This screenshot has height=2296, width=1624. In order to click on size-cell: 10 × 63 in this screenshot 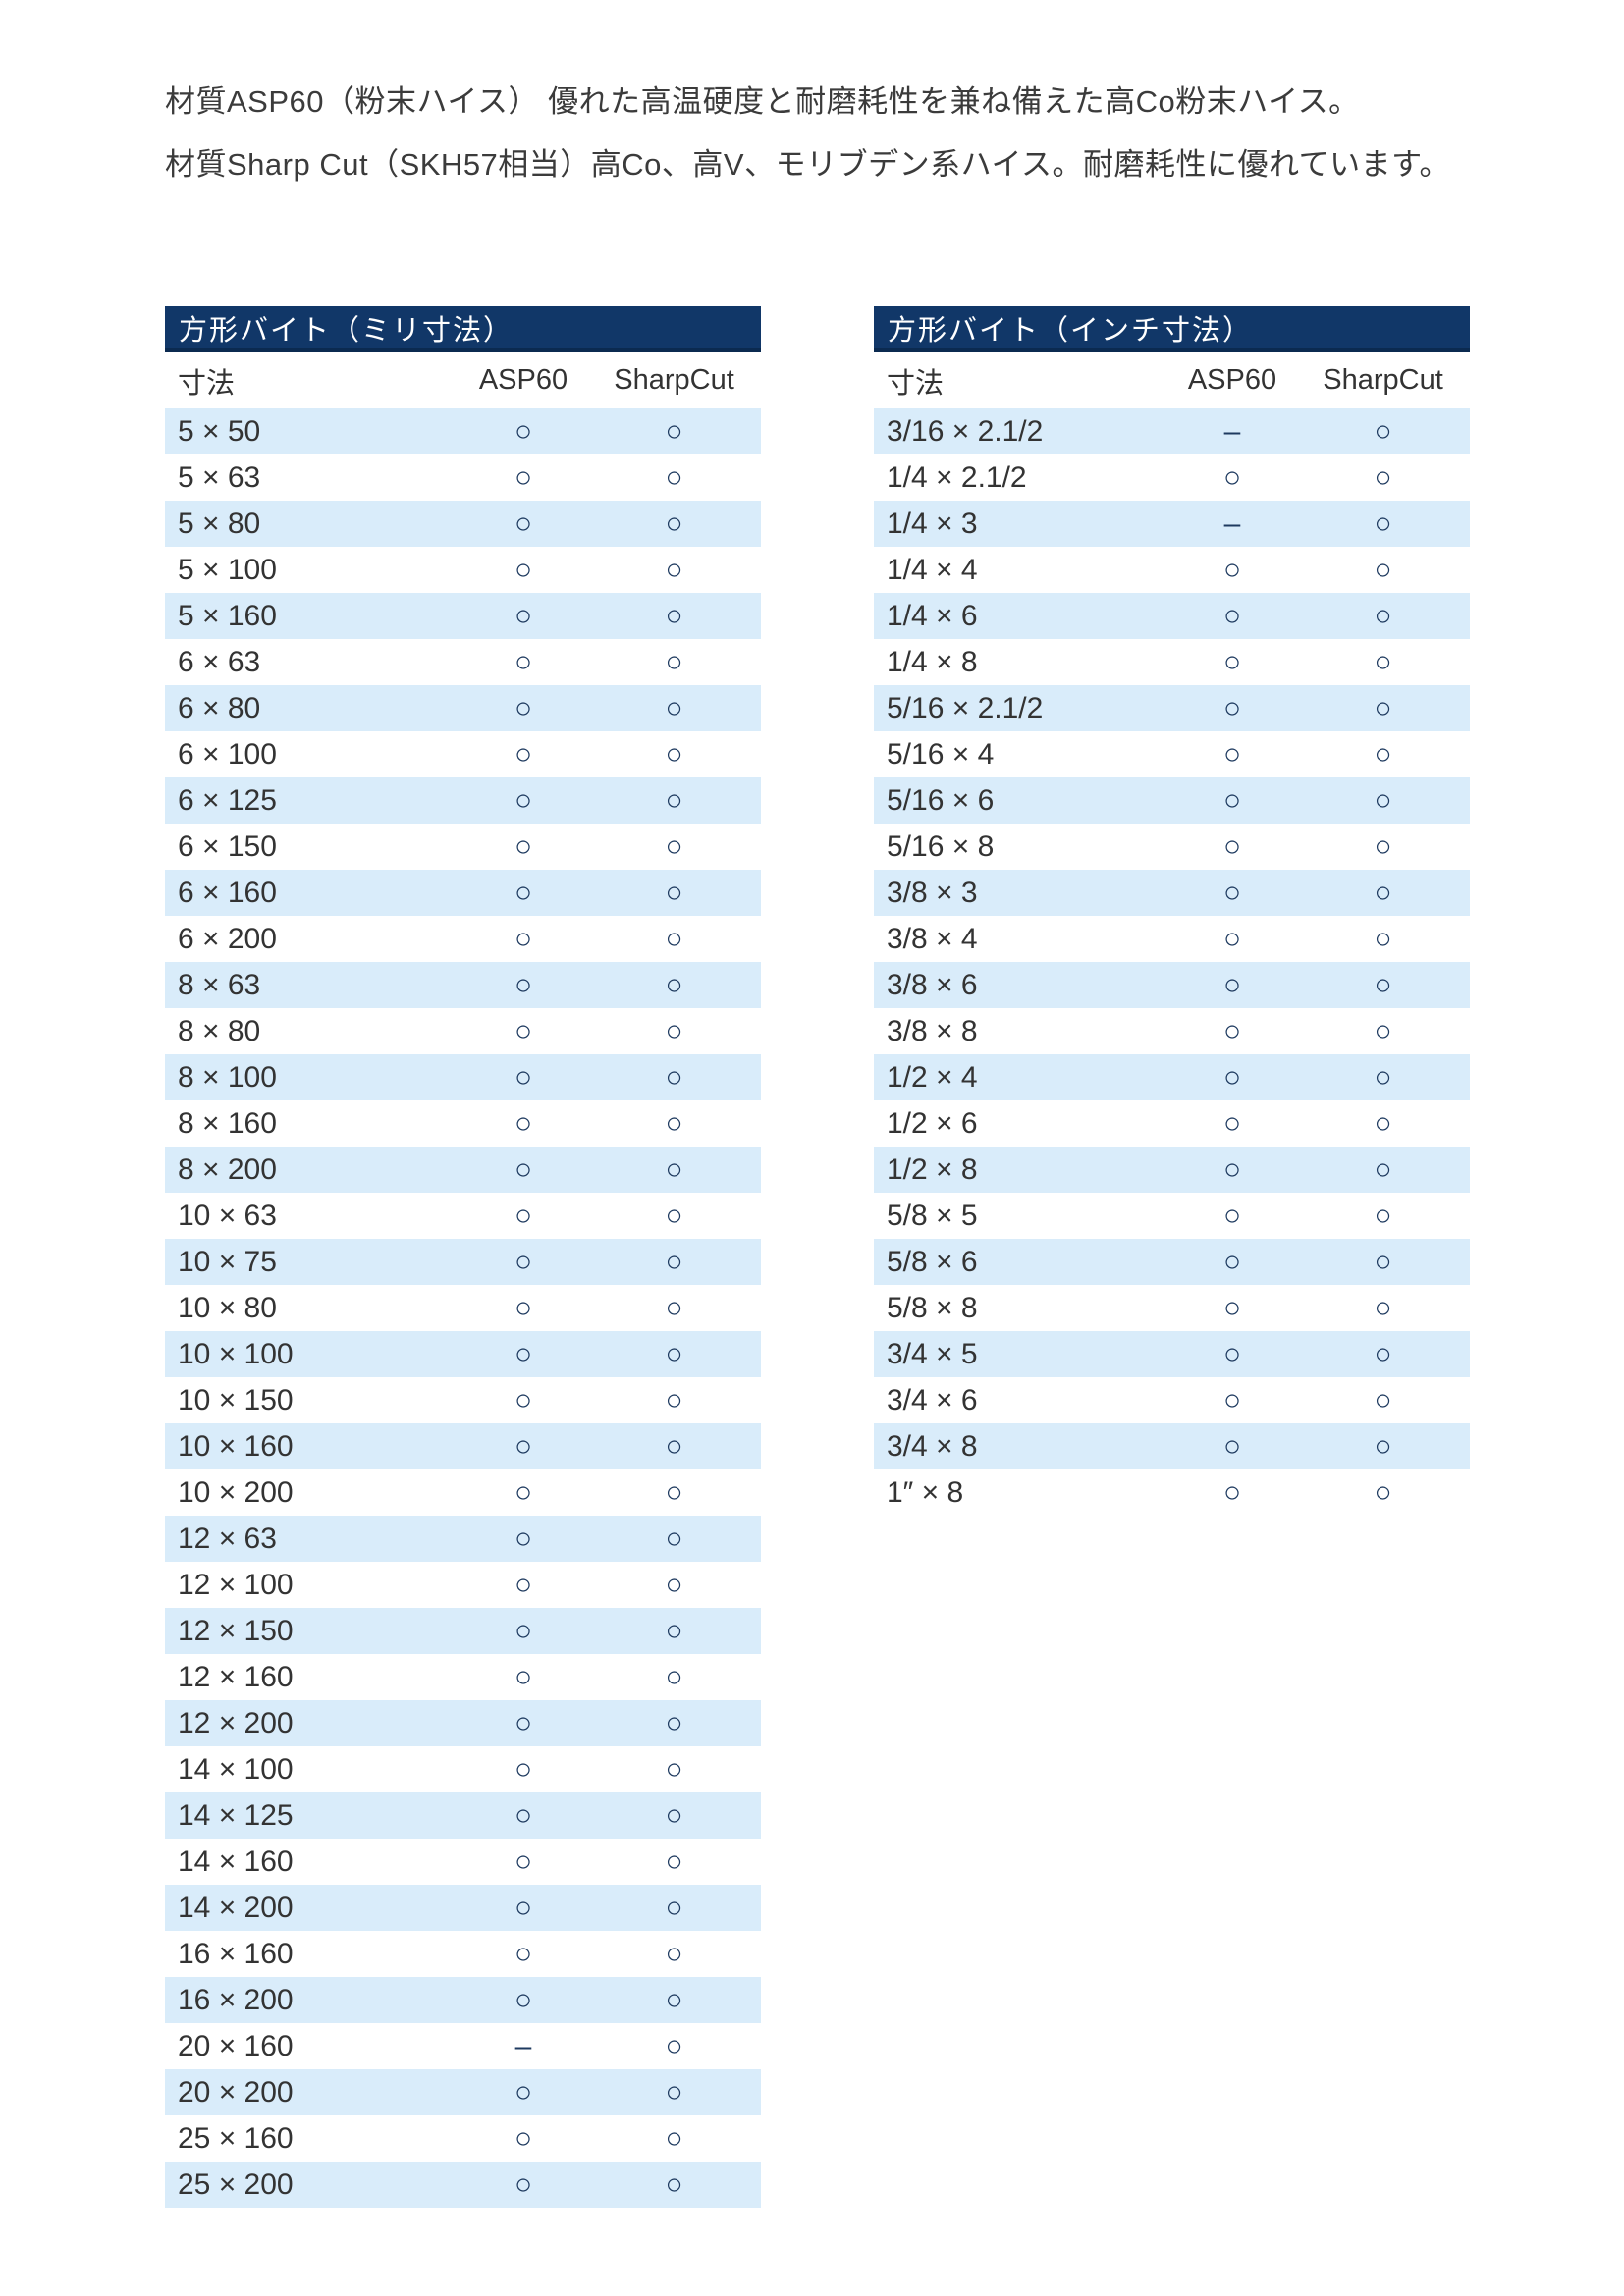, I will do `click(227, 1215)`.